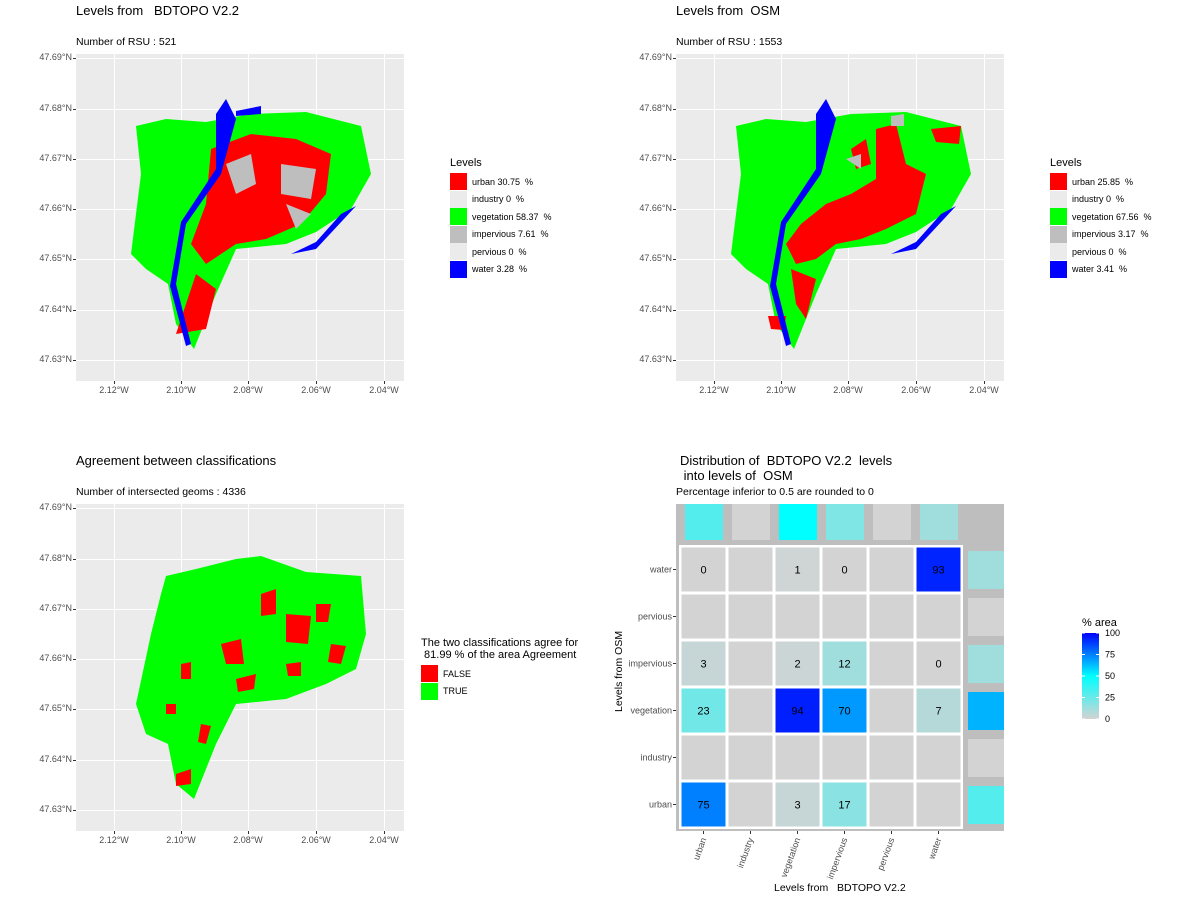 Image resolution: width=1200 pixels, height=900 pixels. Describe the element at coordinates (512, 216) in the screenshot. I see `legend-label: vegetation 58.37 %` at that location.